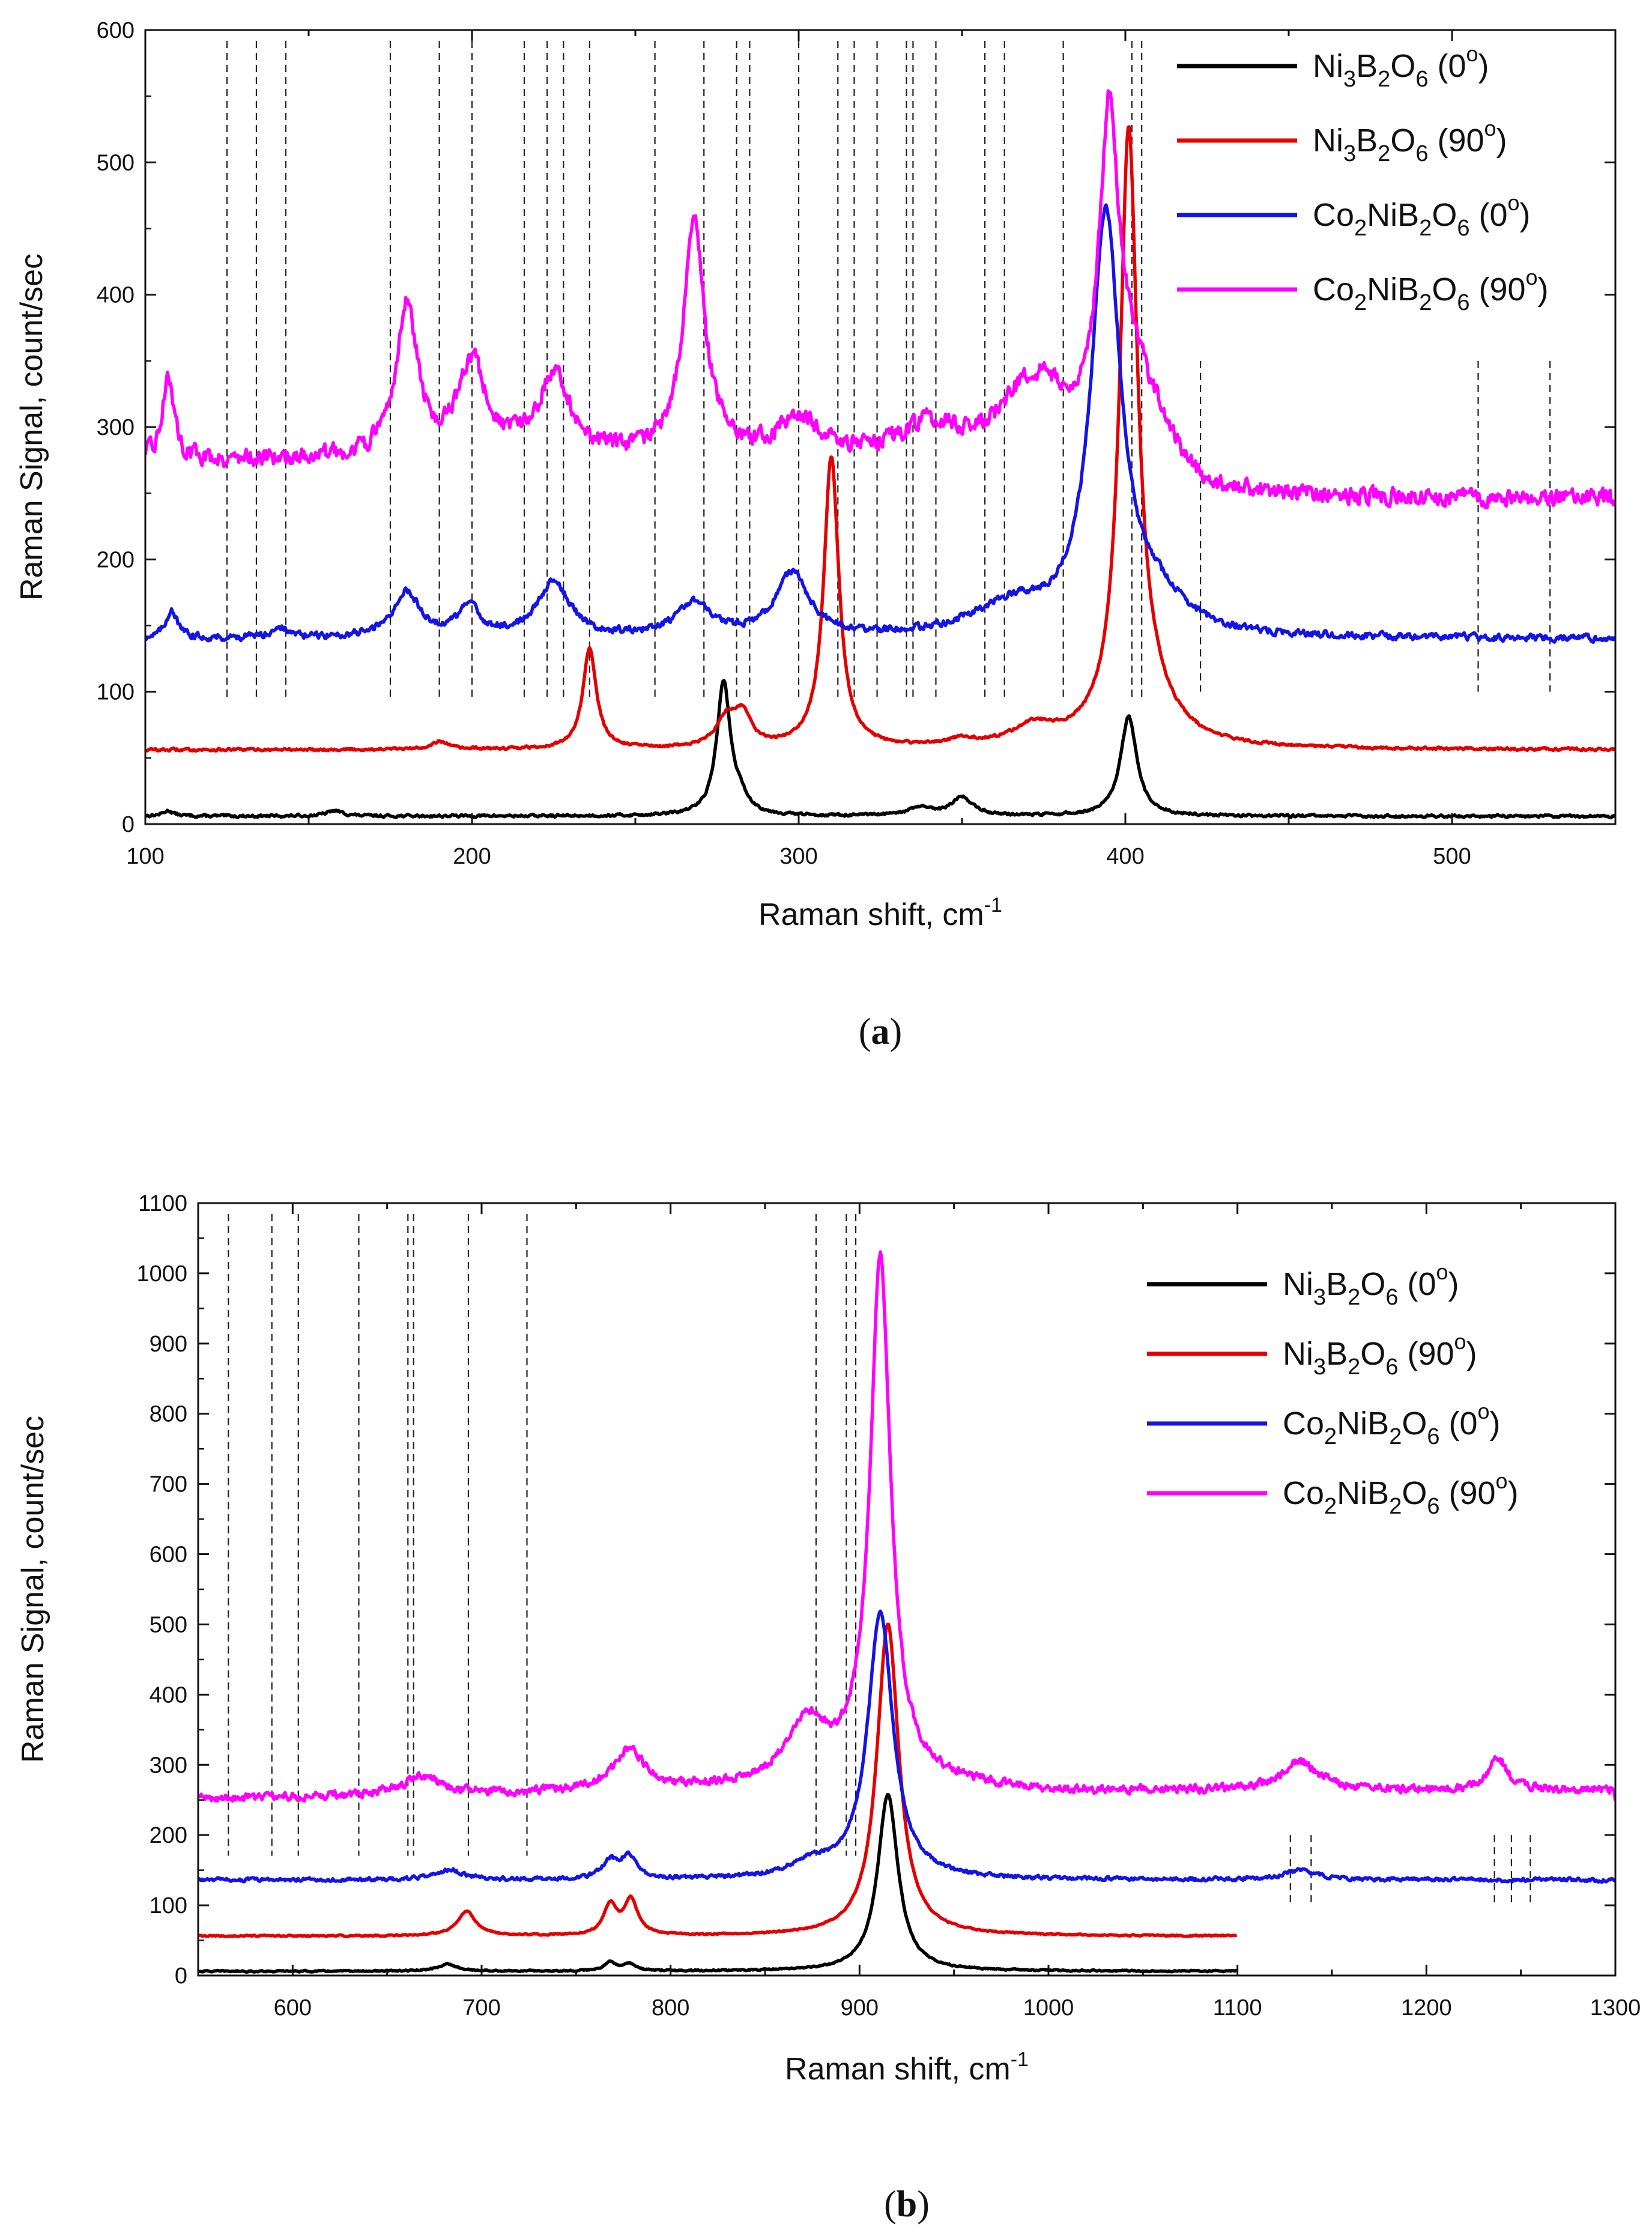 This screenshot has height=2238, width=1652. Describe the element at coordinates (481, 2008) in the screenshot. I see `x-tick-label: 700` at that location.